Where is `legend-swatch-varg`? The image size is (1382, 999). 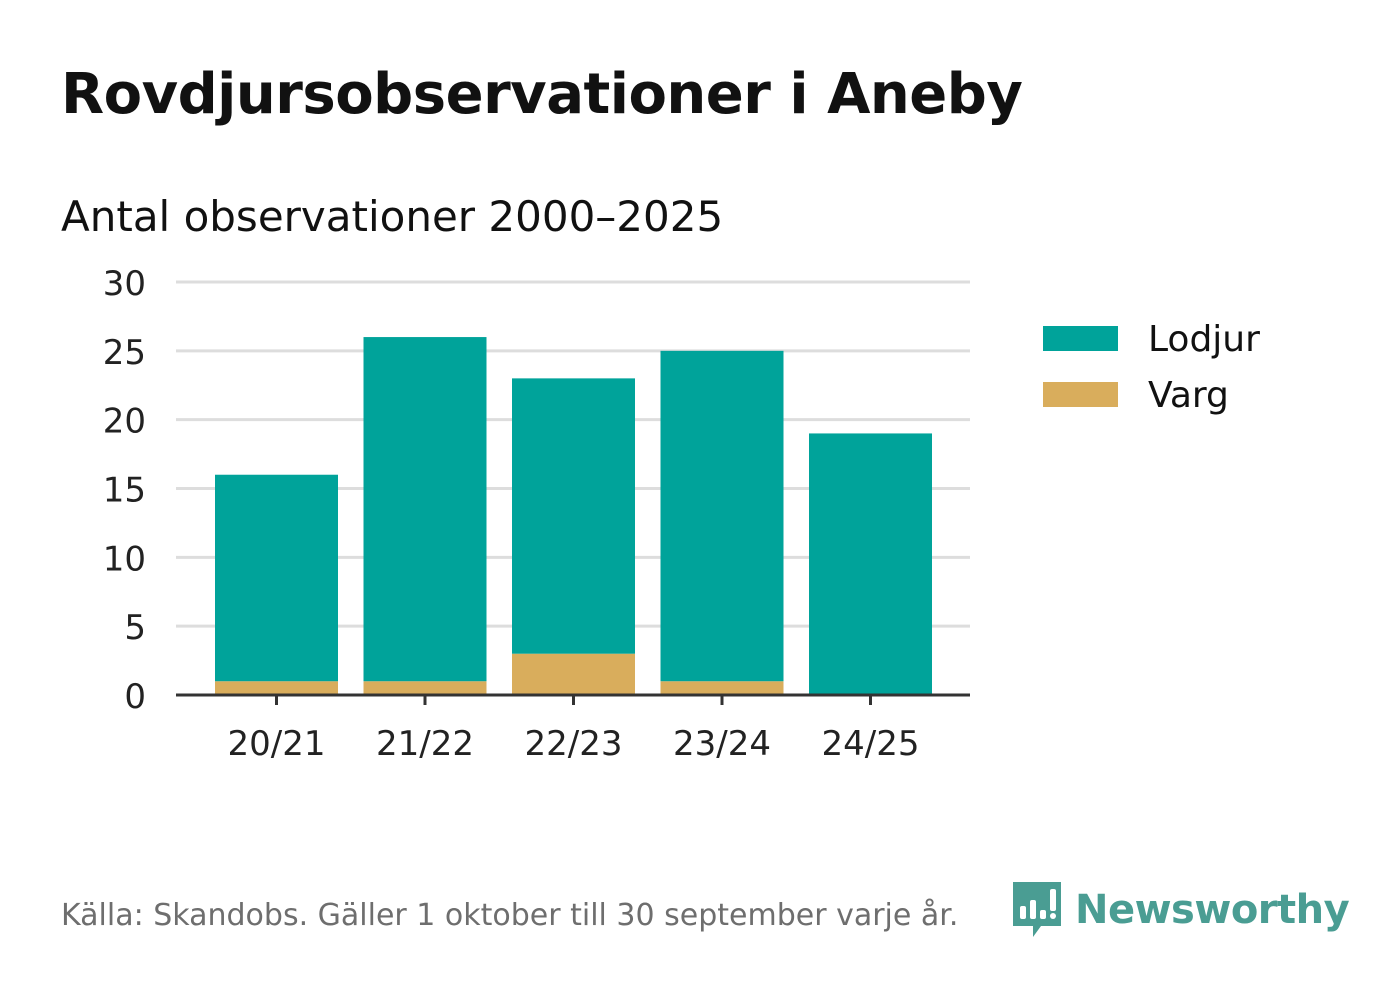 legend-swatch-varg is located at coordinates (1080, 394).